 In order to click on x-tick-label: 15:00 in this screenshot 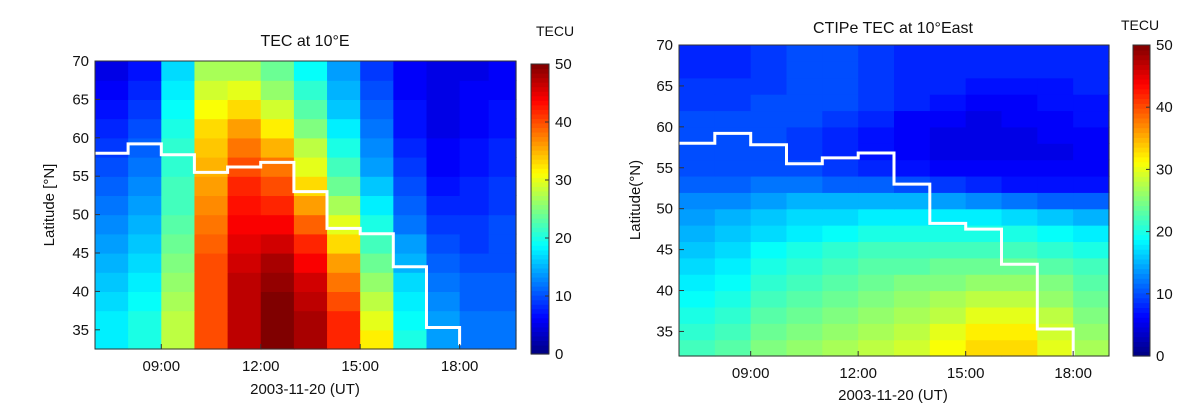, I will do `click(966, 373)`.